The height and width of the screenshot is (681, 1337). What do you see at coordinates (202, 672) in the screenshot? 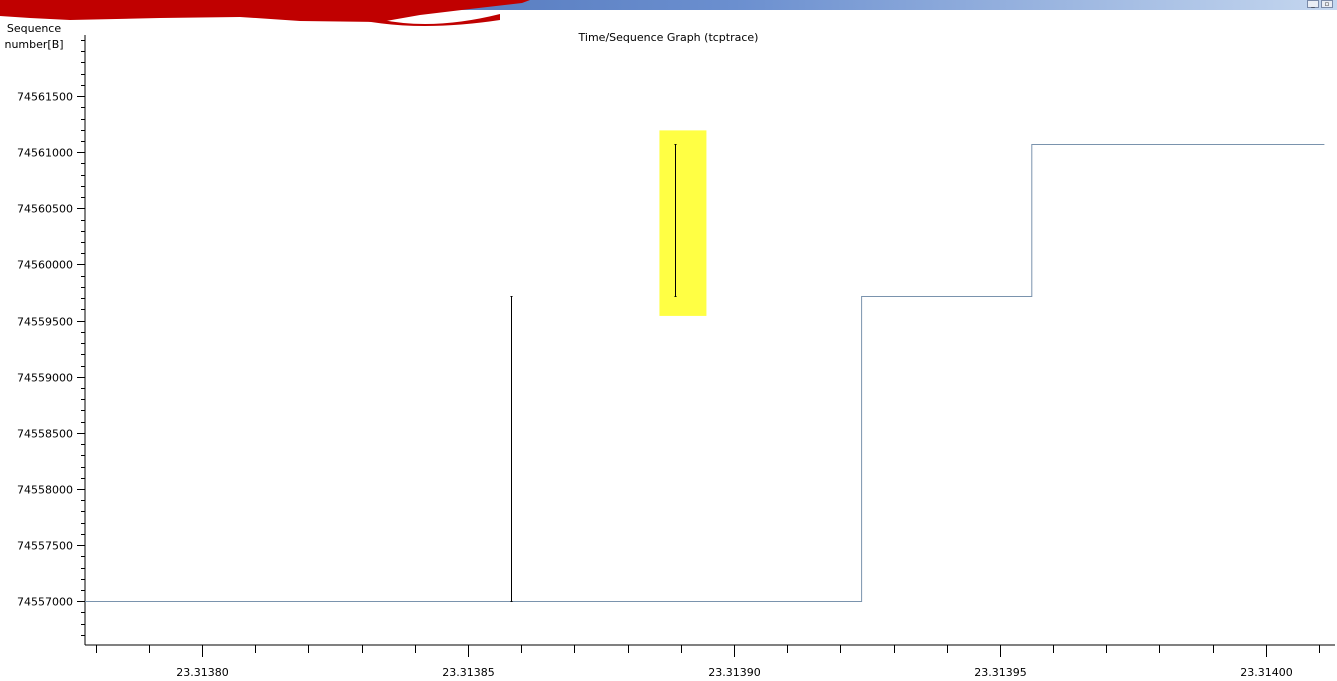
I see `x-tick-label: 23.31380` at bounding box center [202, 672].